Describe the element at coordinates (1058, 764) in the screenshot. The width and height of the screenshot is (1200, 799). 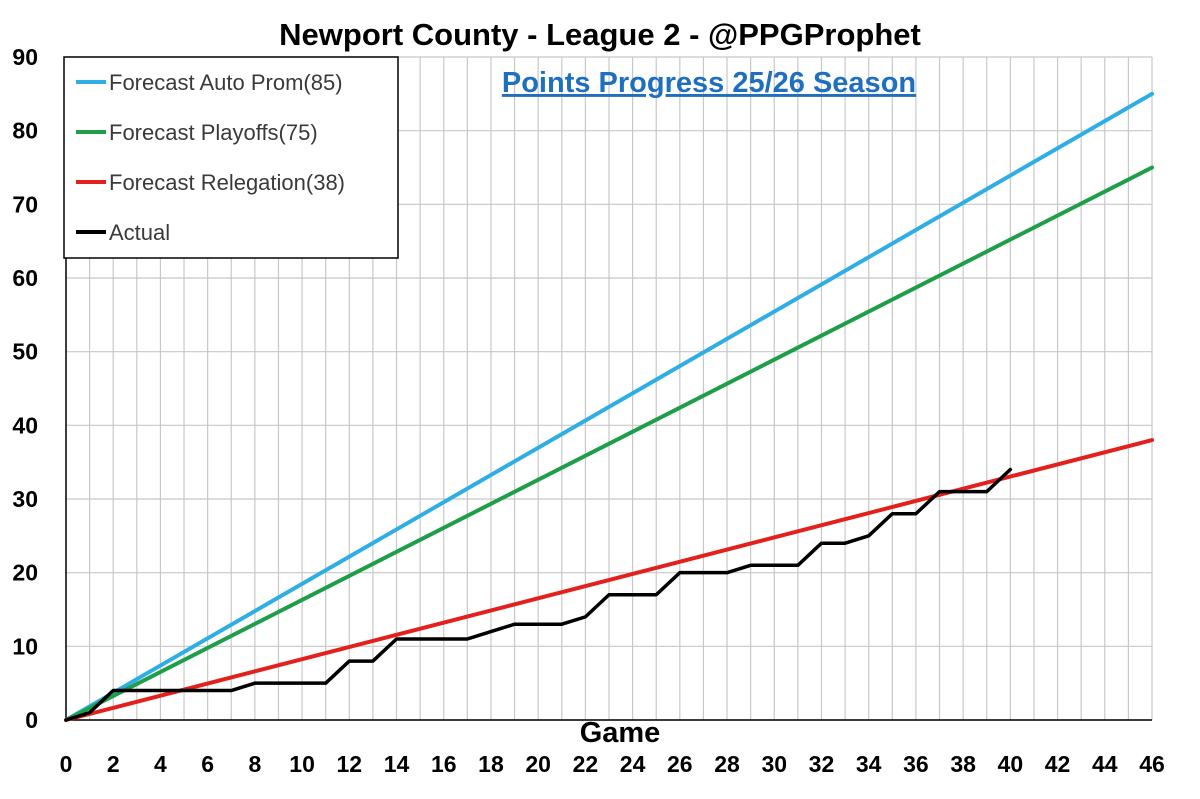
I see `x-tick-label: 42` at that location.